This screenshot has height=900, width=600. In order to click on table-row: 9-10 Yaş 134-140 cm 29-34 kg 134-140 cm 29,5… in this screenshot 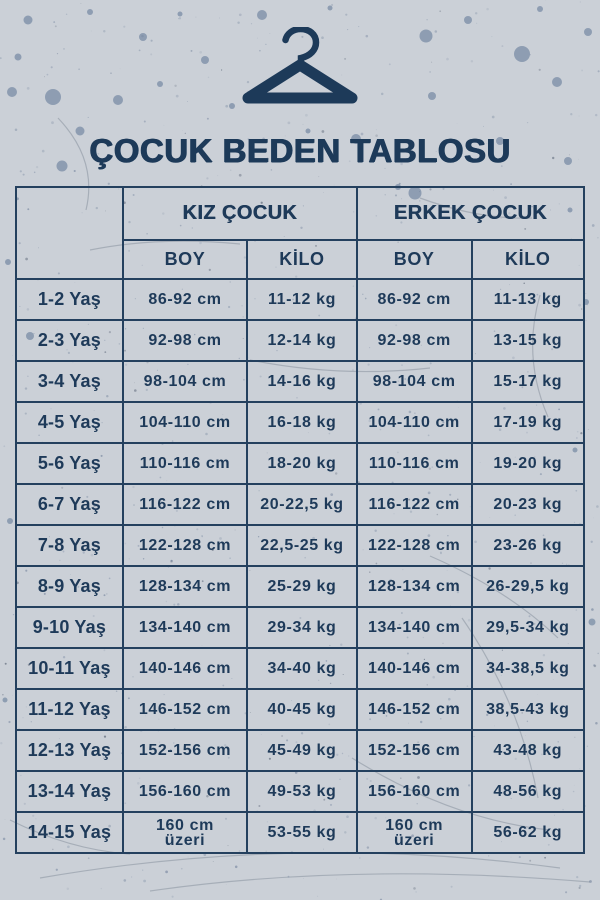, I will do `click(300, 627)`.